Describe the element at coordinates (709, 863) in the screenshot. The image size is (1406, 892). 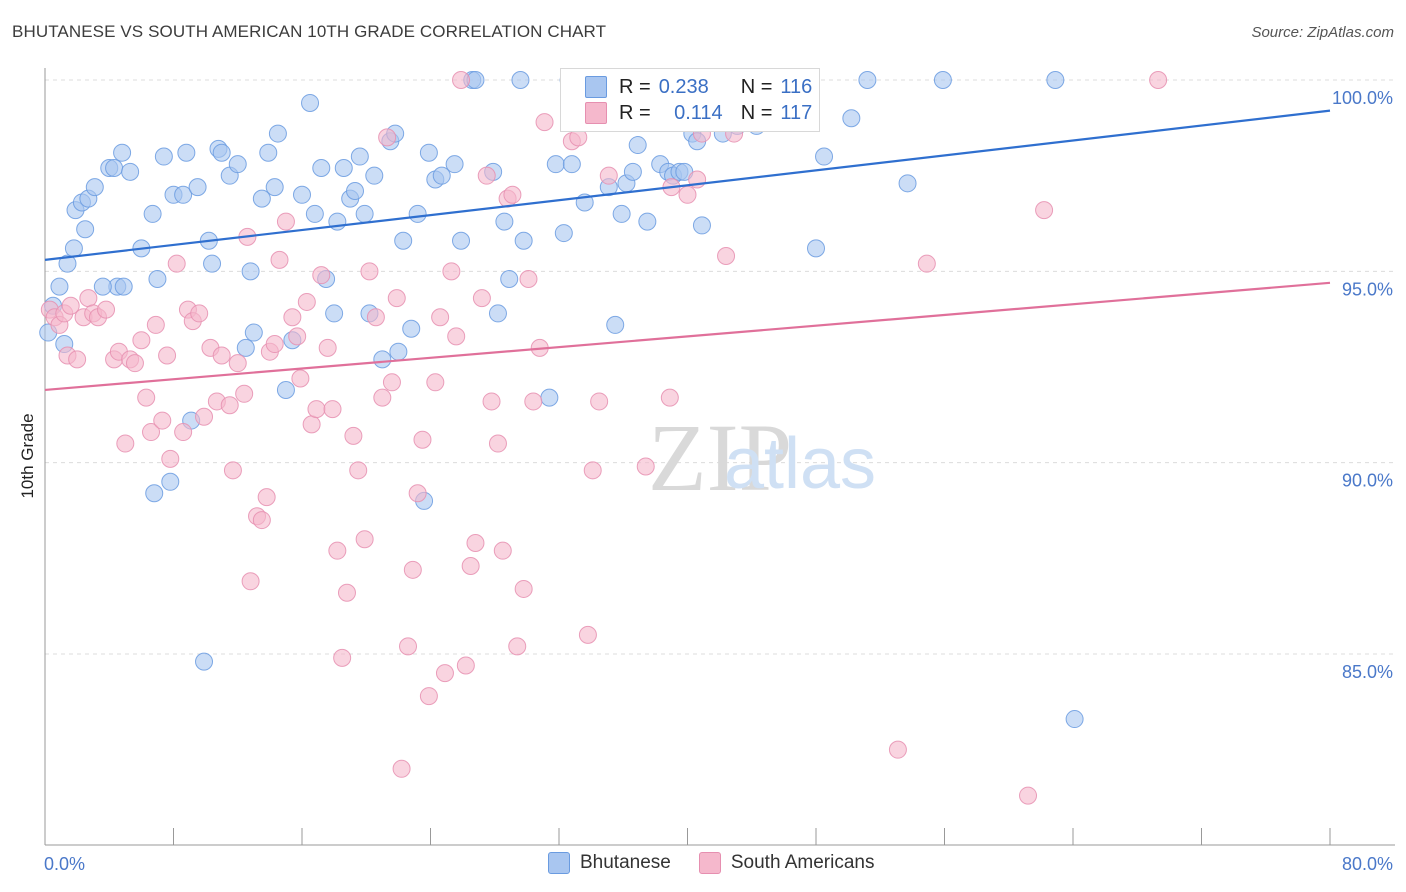
I see `legend-swatch-south-americans` at that location.